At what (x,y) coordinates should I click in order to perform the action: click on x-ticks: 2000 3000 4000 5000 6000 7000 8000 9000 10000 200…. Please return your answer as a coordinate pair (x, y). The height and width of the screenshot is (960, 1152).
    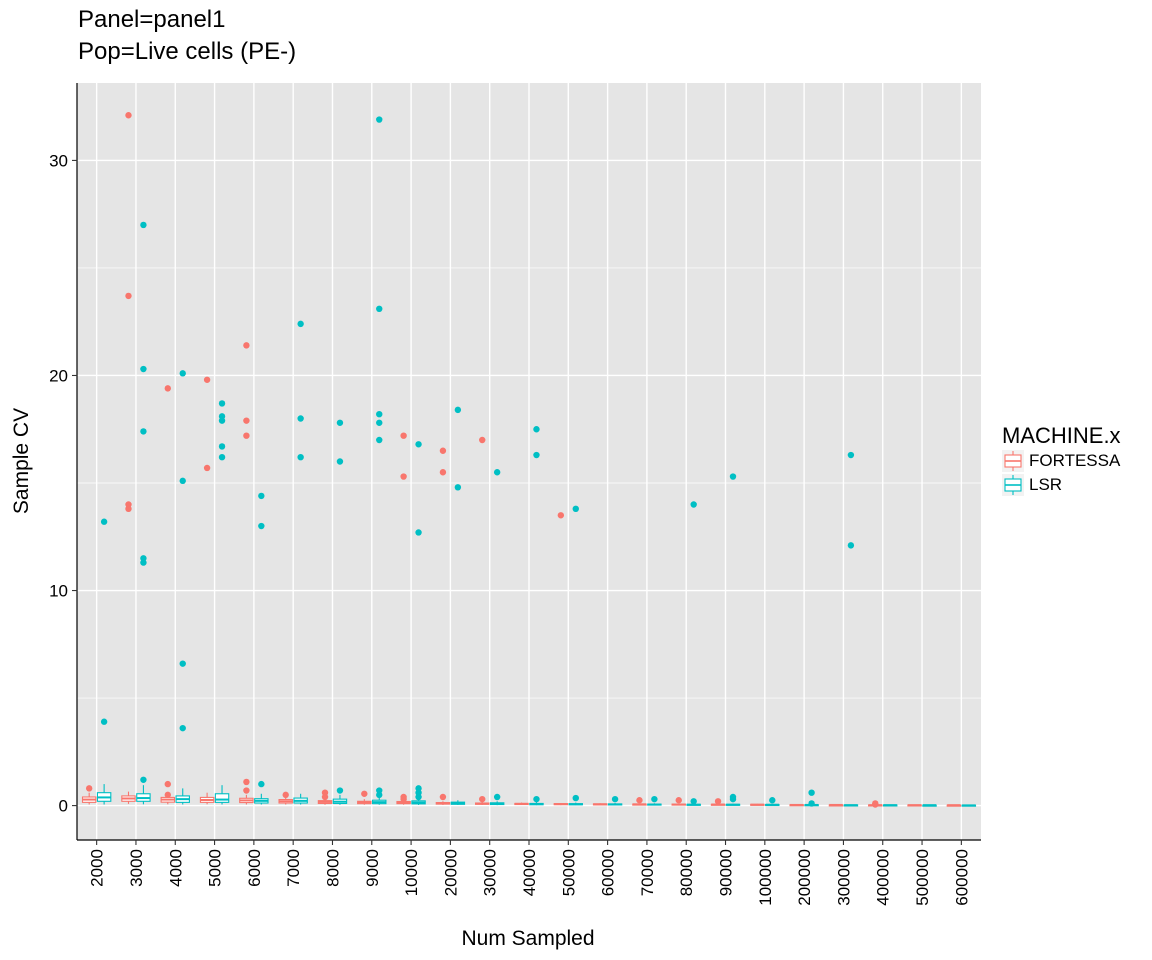
    Looking at the image, I should click on (529, 873).